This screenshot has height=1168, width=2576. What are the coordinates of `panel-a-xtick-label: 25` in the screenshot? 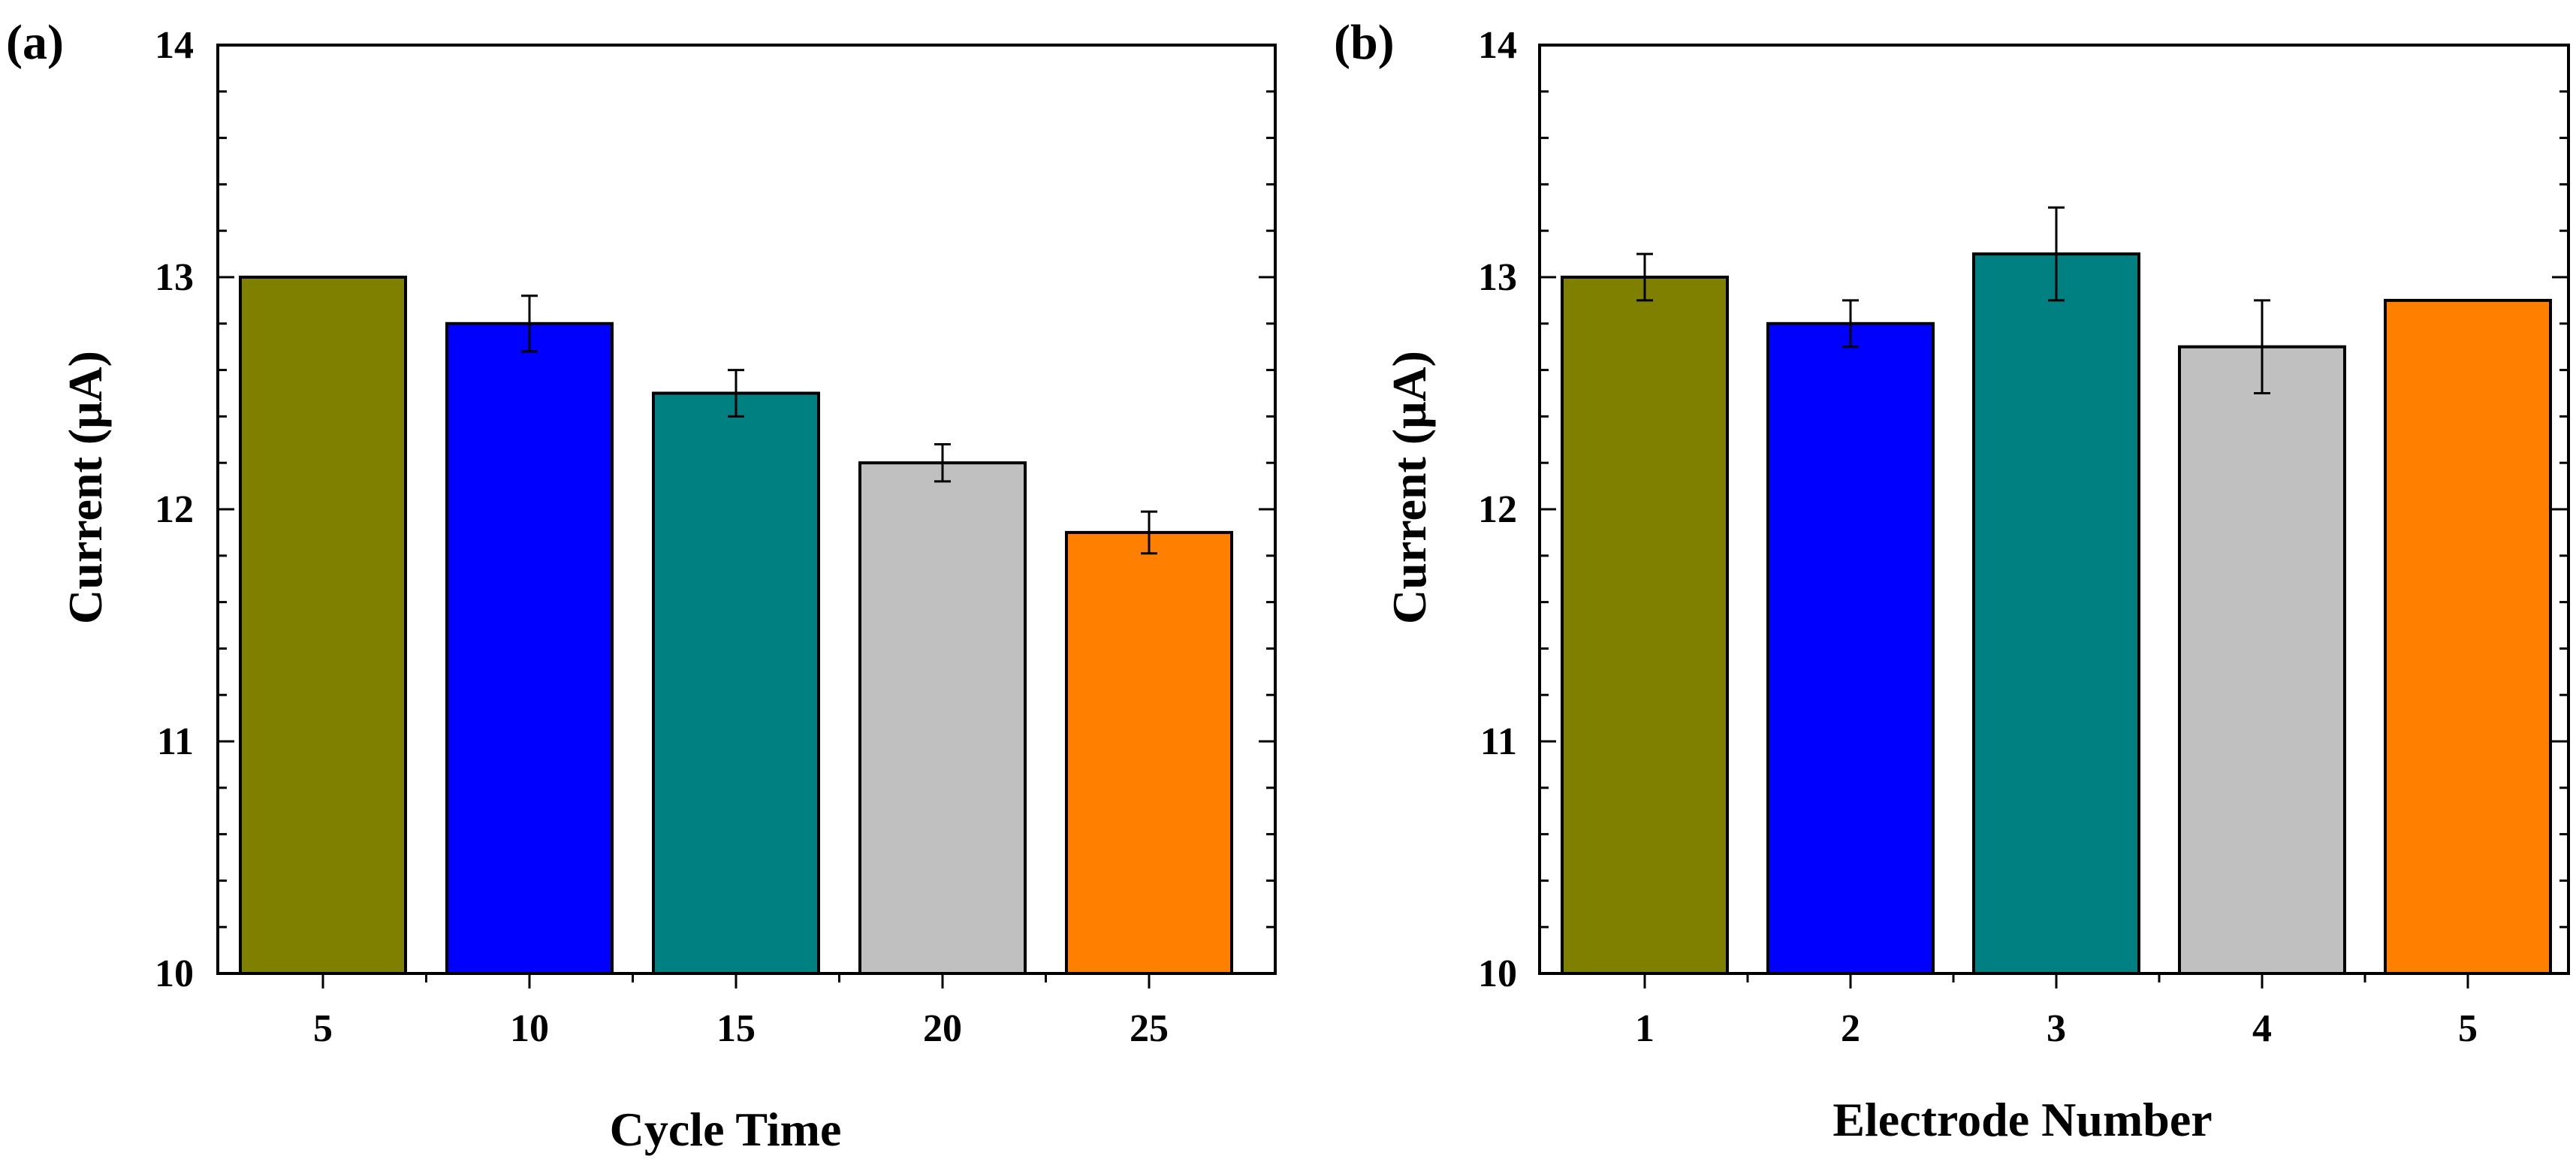 It's located at (1149, 1028).